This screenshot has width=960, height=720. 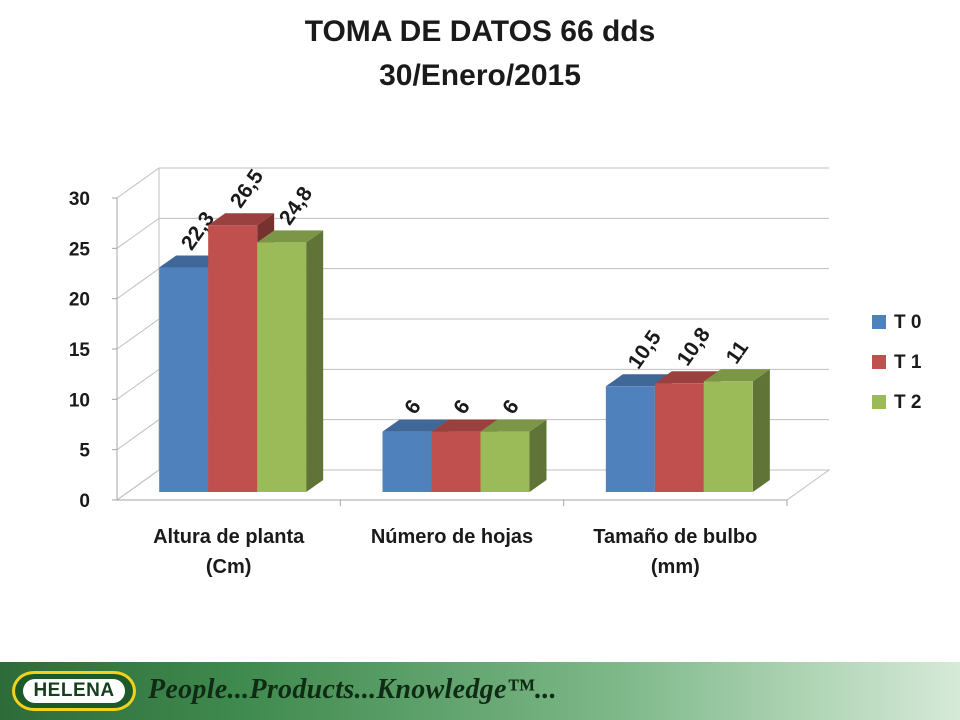 I want to click on legend-entry: T 2, so click(x=907, y=402).